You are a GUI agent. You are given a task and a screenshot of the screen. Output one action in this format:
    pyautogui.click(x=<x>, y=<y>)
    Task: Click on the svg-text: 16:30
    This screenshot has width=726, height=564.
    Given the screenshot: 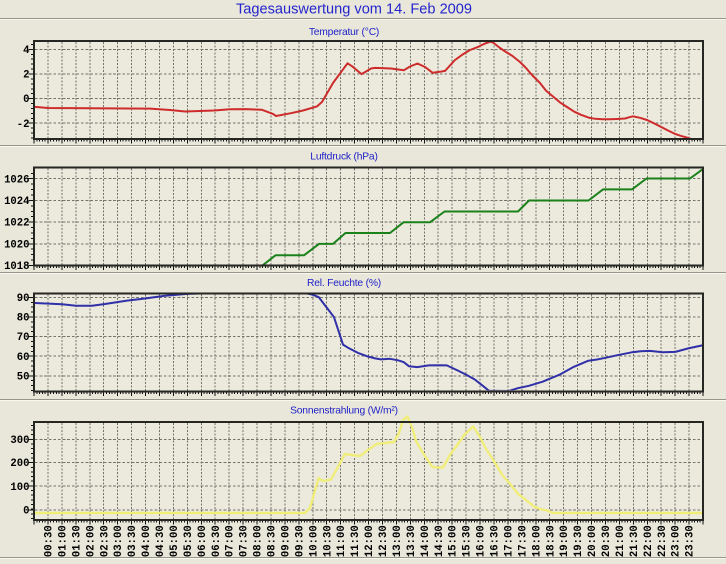 What is the action you would take?
    pyautogui.click(x=496, y=541)
    